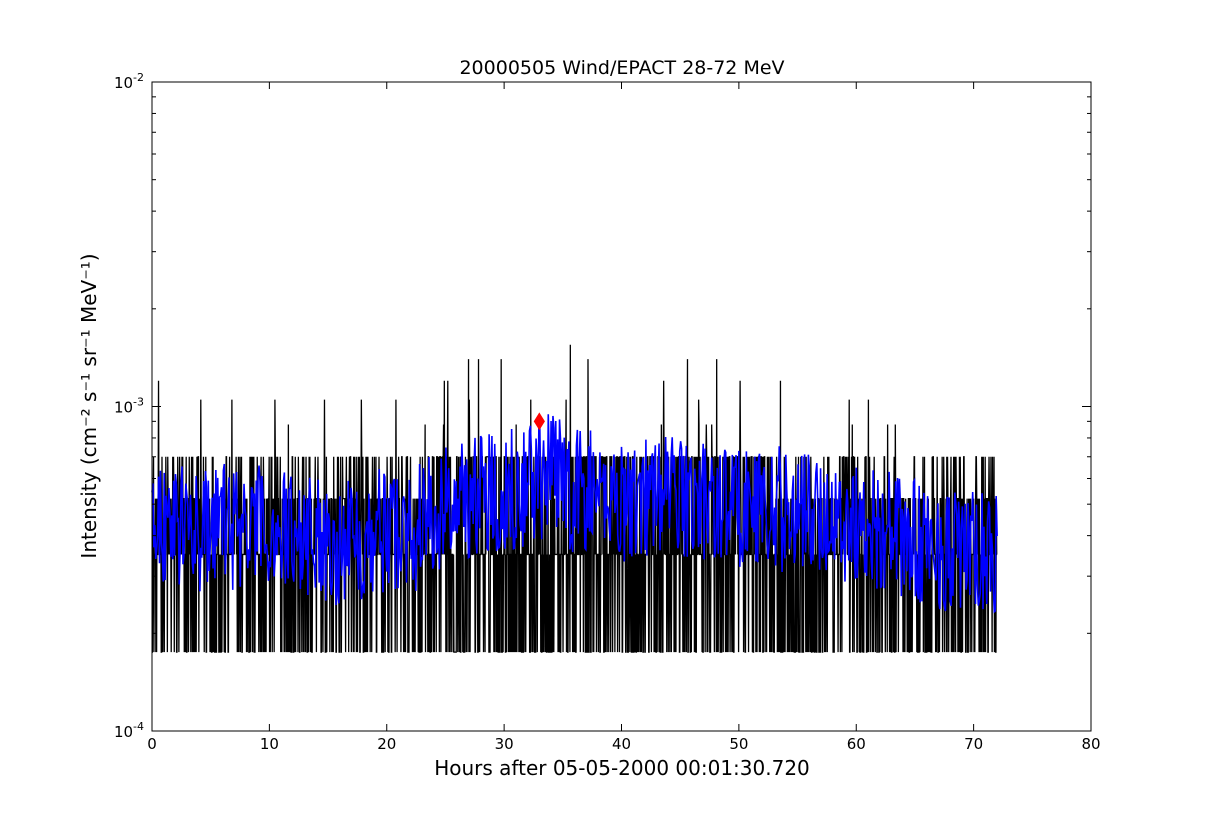  I want to click on peak-marker, so click(539, 421).